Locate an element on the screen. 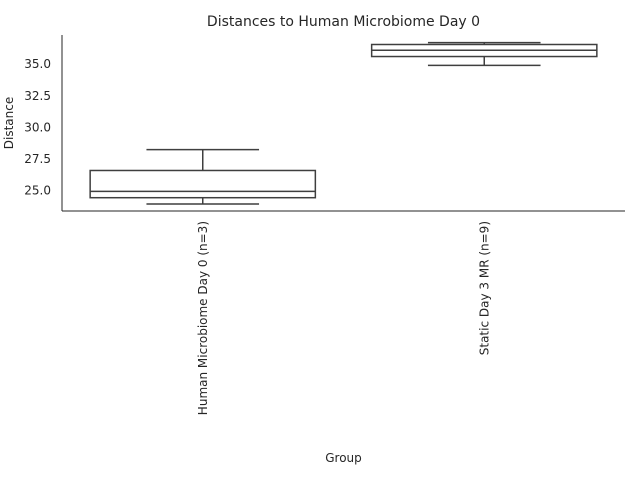 This screenshot has width=640, height=480. y-tick-label: 35.0 is located at coordinates (37, 64).